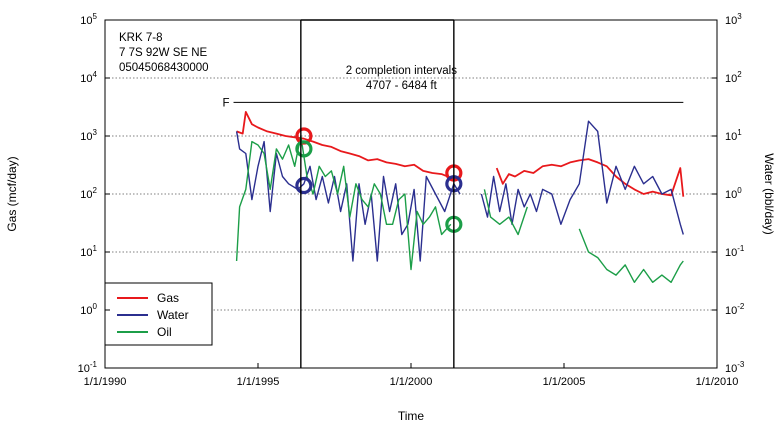 Image resolution: width=775 pixels, height=425 pixels. What do you see at coordinates (88, 77) in the screenshot?
I see `y-tick-label: 10⁴` at bounding box center [88, 77].